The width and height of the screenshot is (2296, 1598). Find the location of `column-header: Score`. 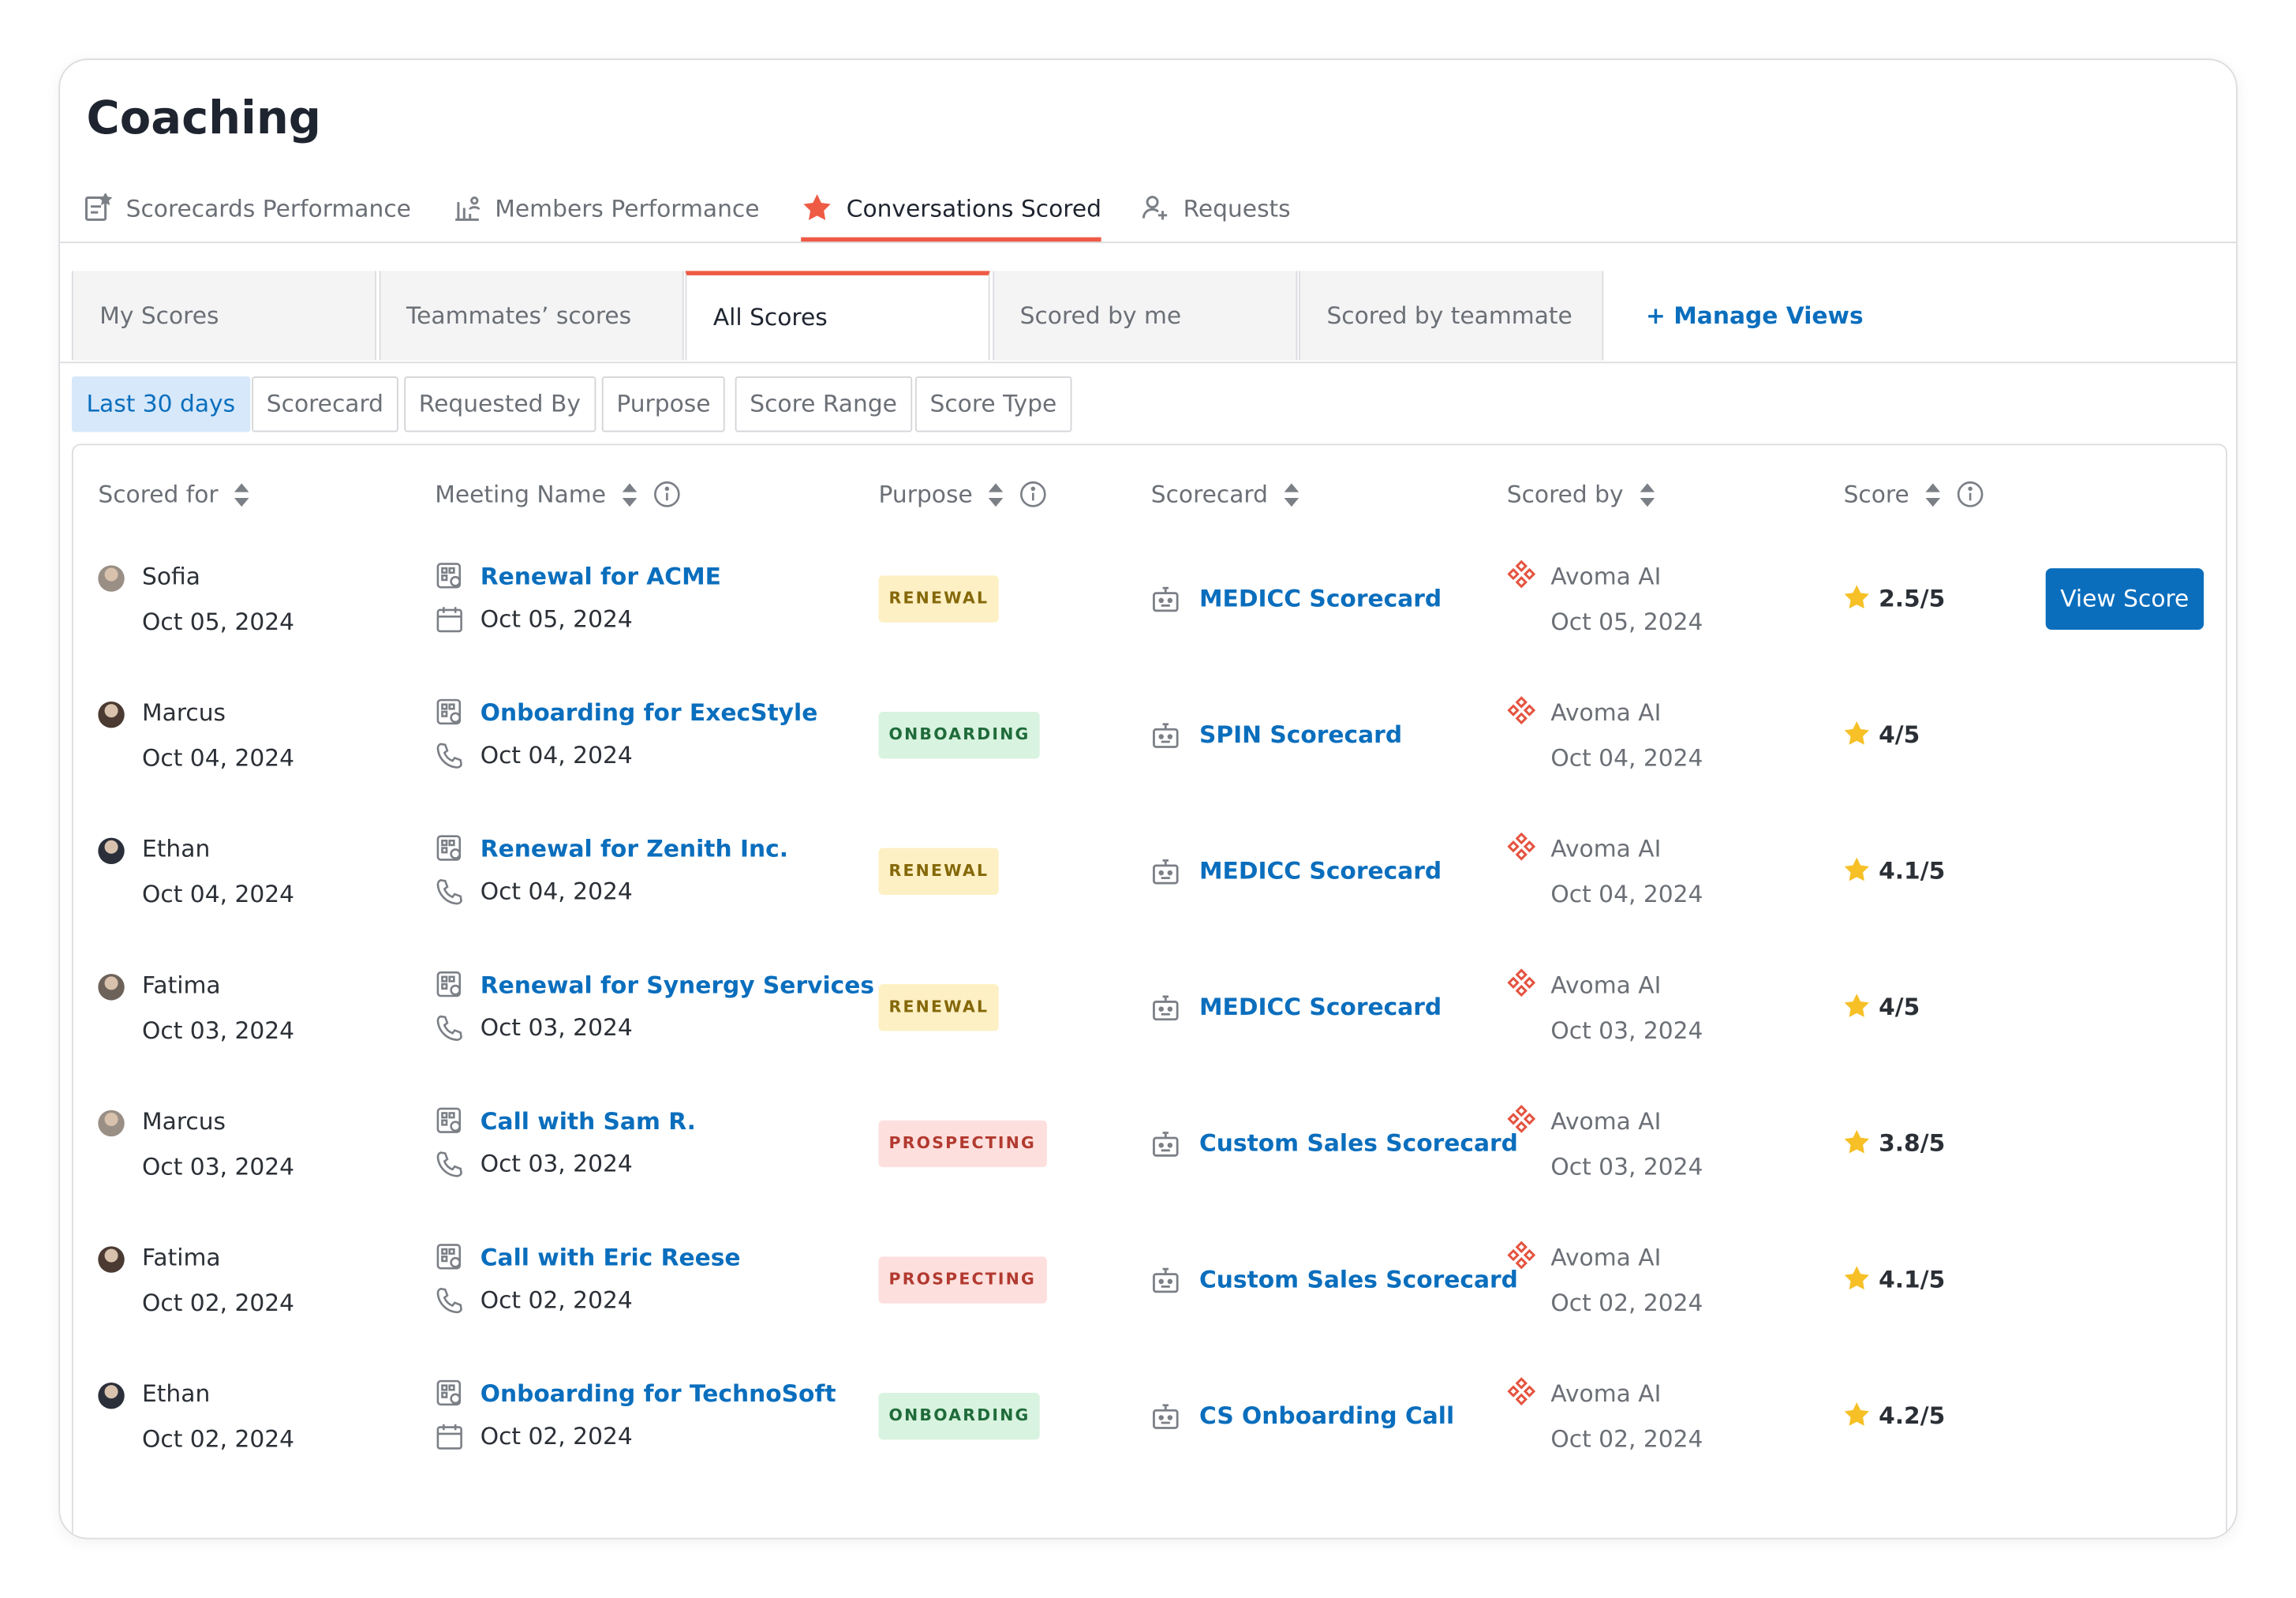

column-header: Score is located at coordinates (1914, 494).